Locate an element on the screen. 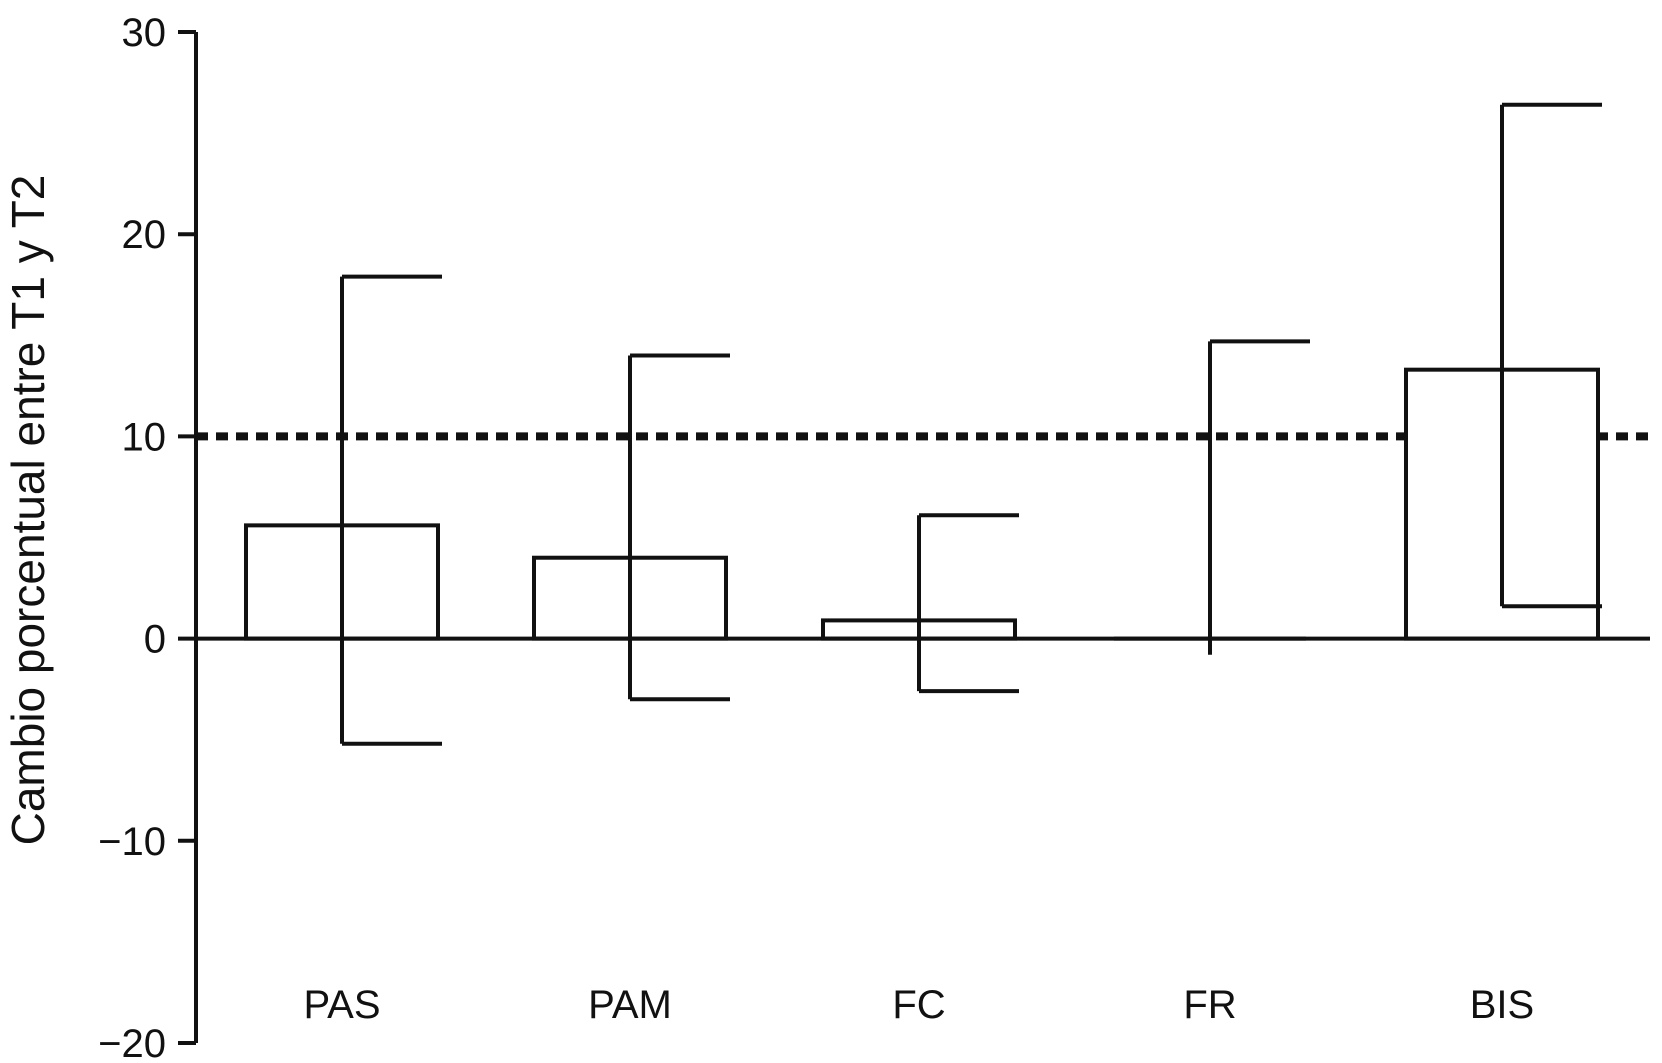  x-tick-label: PAS is located at coordinates (341, 1005).